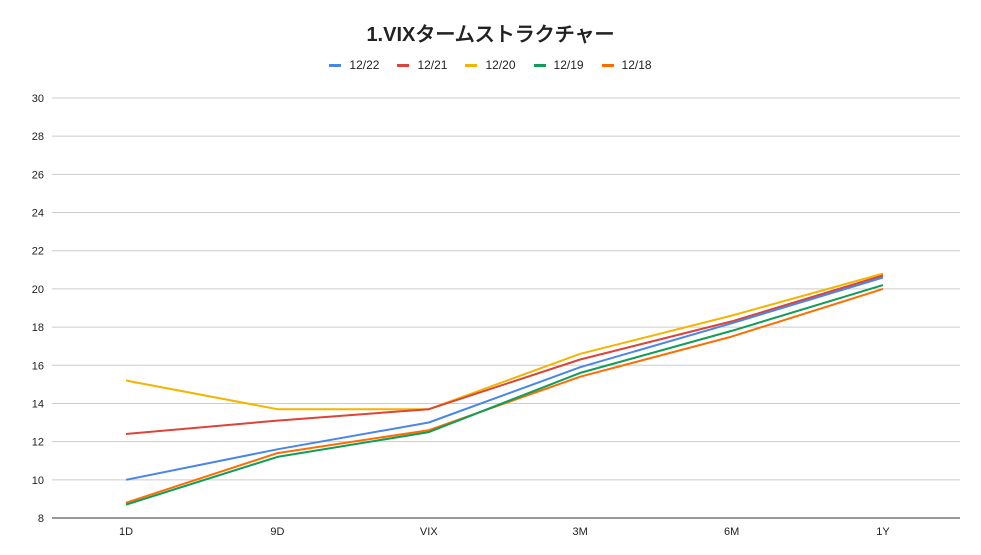 The height and width of the screenshot is (555, 981). I want to click on x-tick-label: 9D, so click(277, 532).